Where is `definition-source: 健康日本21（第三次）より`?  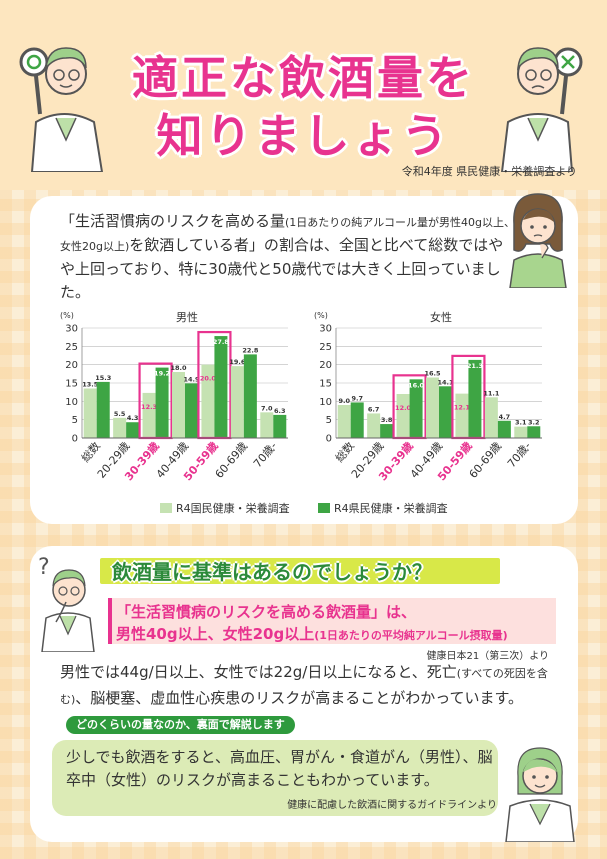
definition-source: 健康日本21（第三次）より is located at coordinates (487, 656).